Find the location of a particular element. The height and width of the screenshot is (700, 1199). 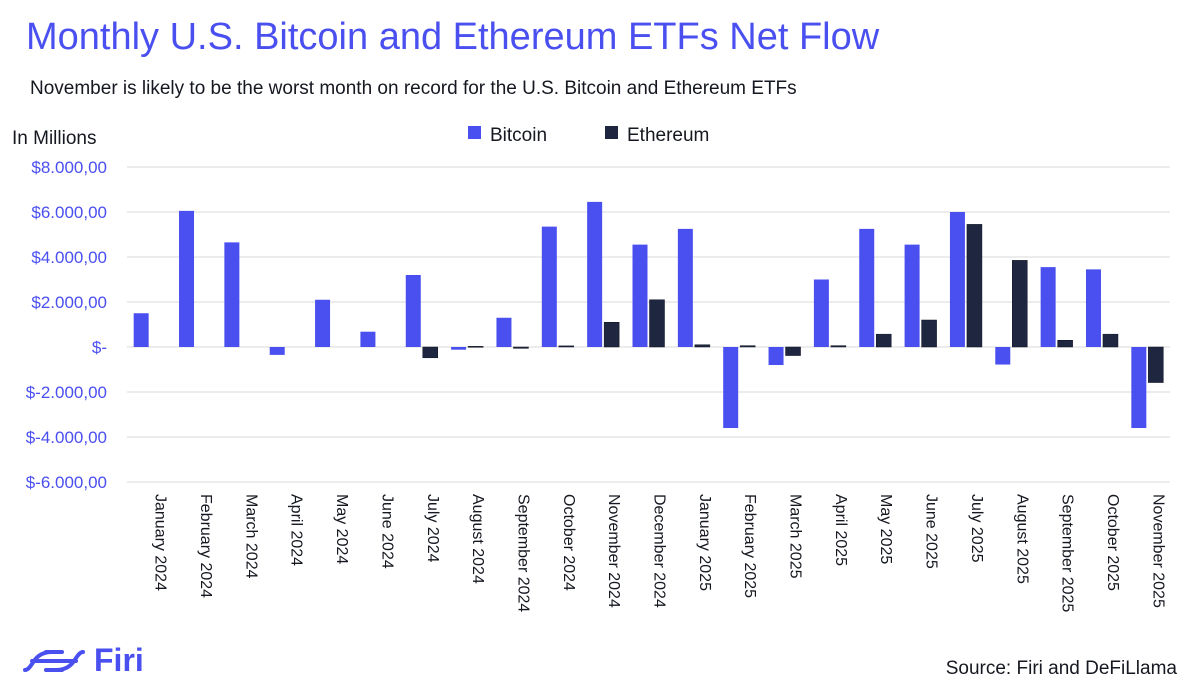

x-tick-label: October 2025 is located at coordinates (1112, 542).